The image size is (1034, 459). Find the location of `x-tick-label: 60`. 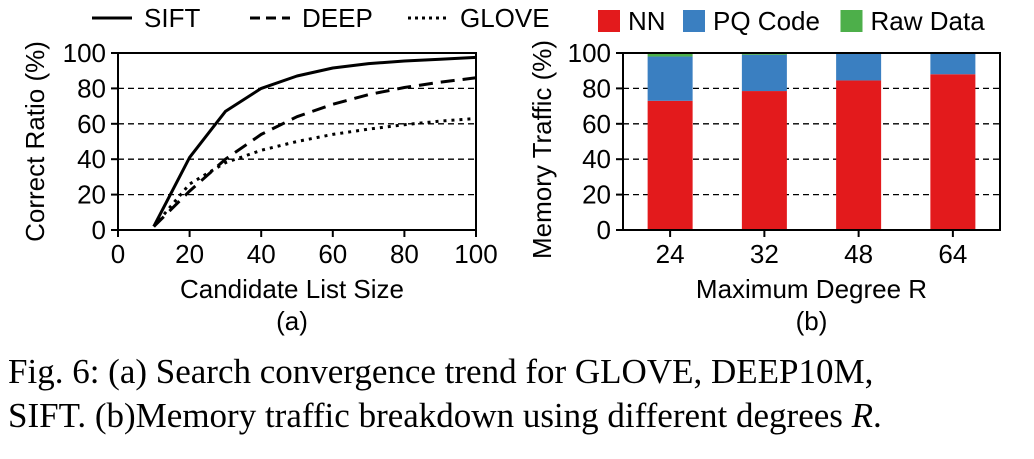

x-tick-label: 60 is located at coordinates (332, 254).